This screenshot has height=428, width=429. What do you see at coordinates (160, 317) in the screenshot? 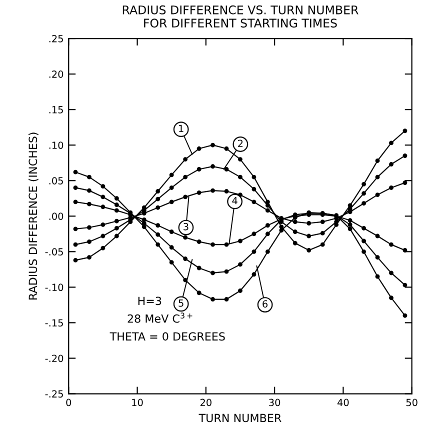
I see `annotation: 28 MeV C$^{3+}$` at bounding box center [160, 317].